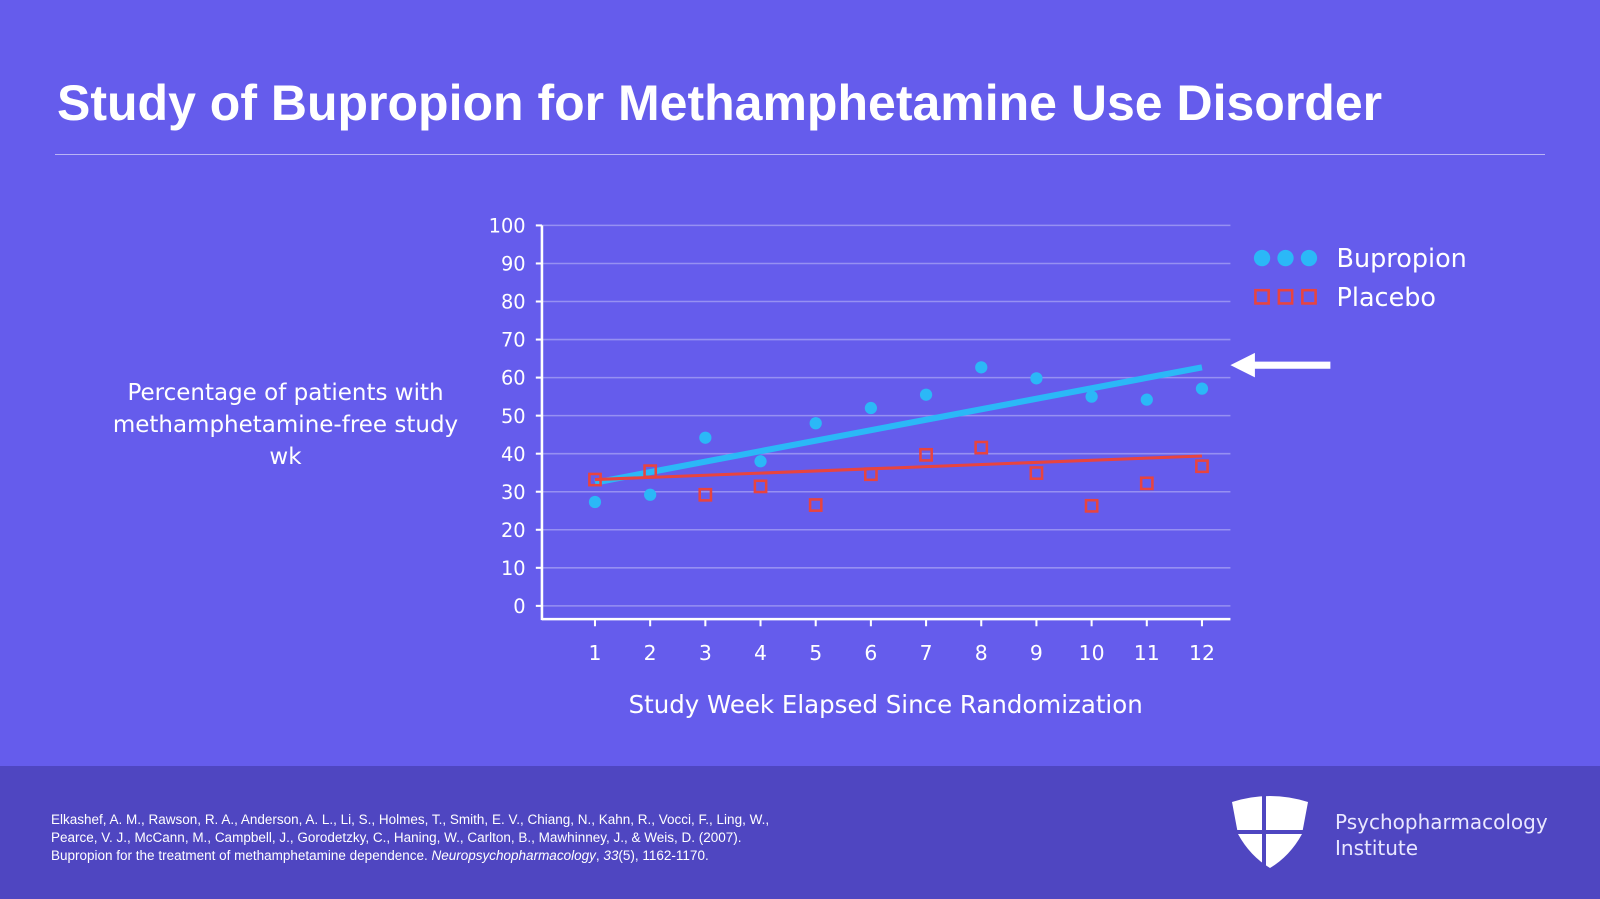 The width and height of the screenshot is (1600, 899). What do you see at coordinates (1387, 298) in the screenshot?
I see `legend-label: Placebo` at bounding box center [1387, 298].